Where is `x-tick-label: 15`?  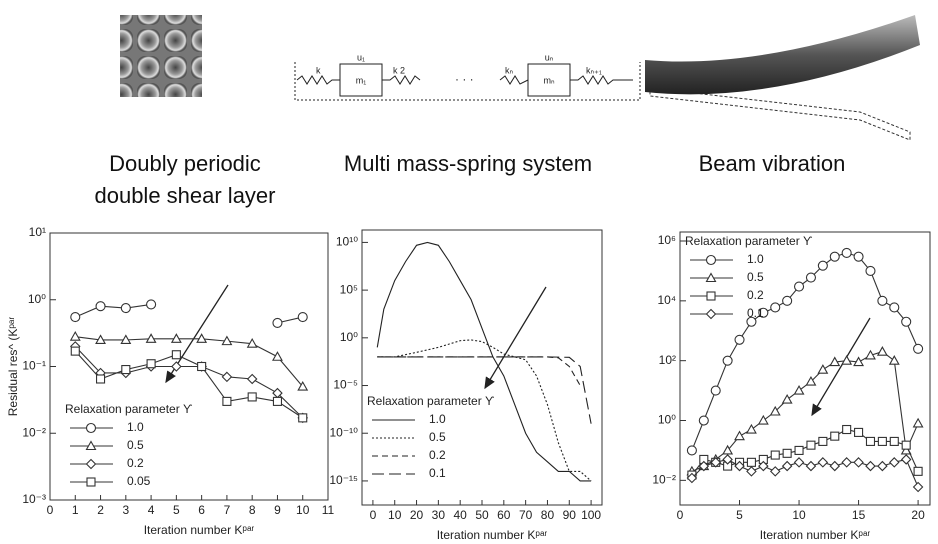
x-tick-label: 15 is located at coordinates (859, 515).